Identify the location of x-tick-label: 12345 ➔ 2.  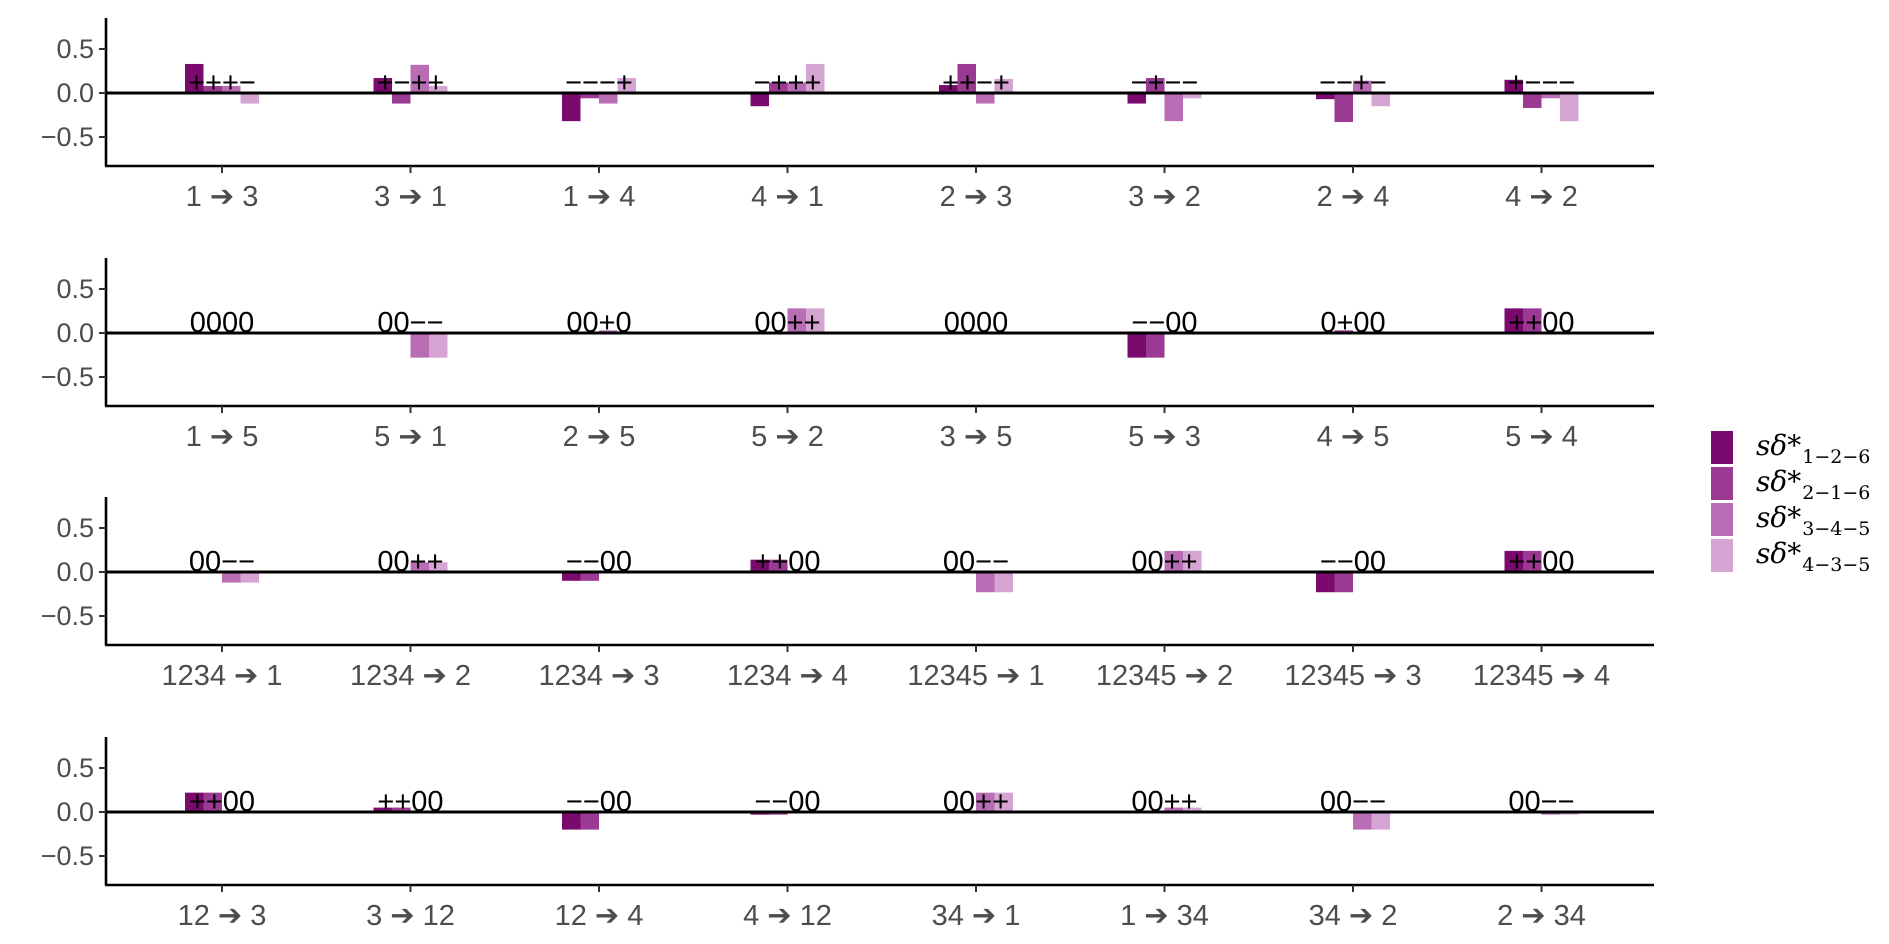
(1164, 676).